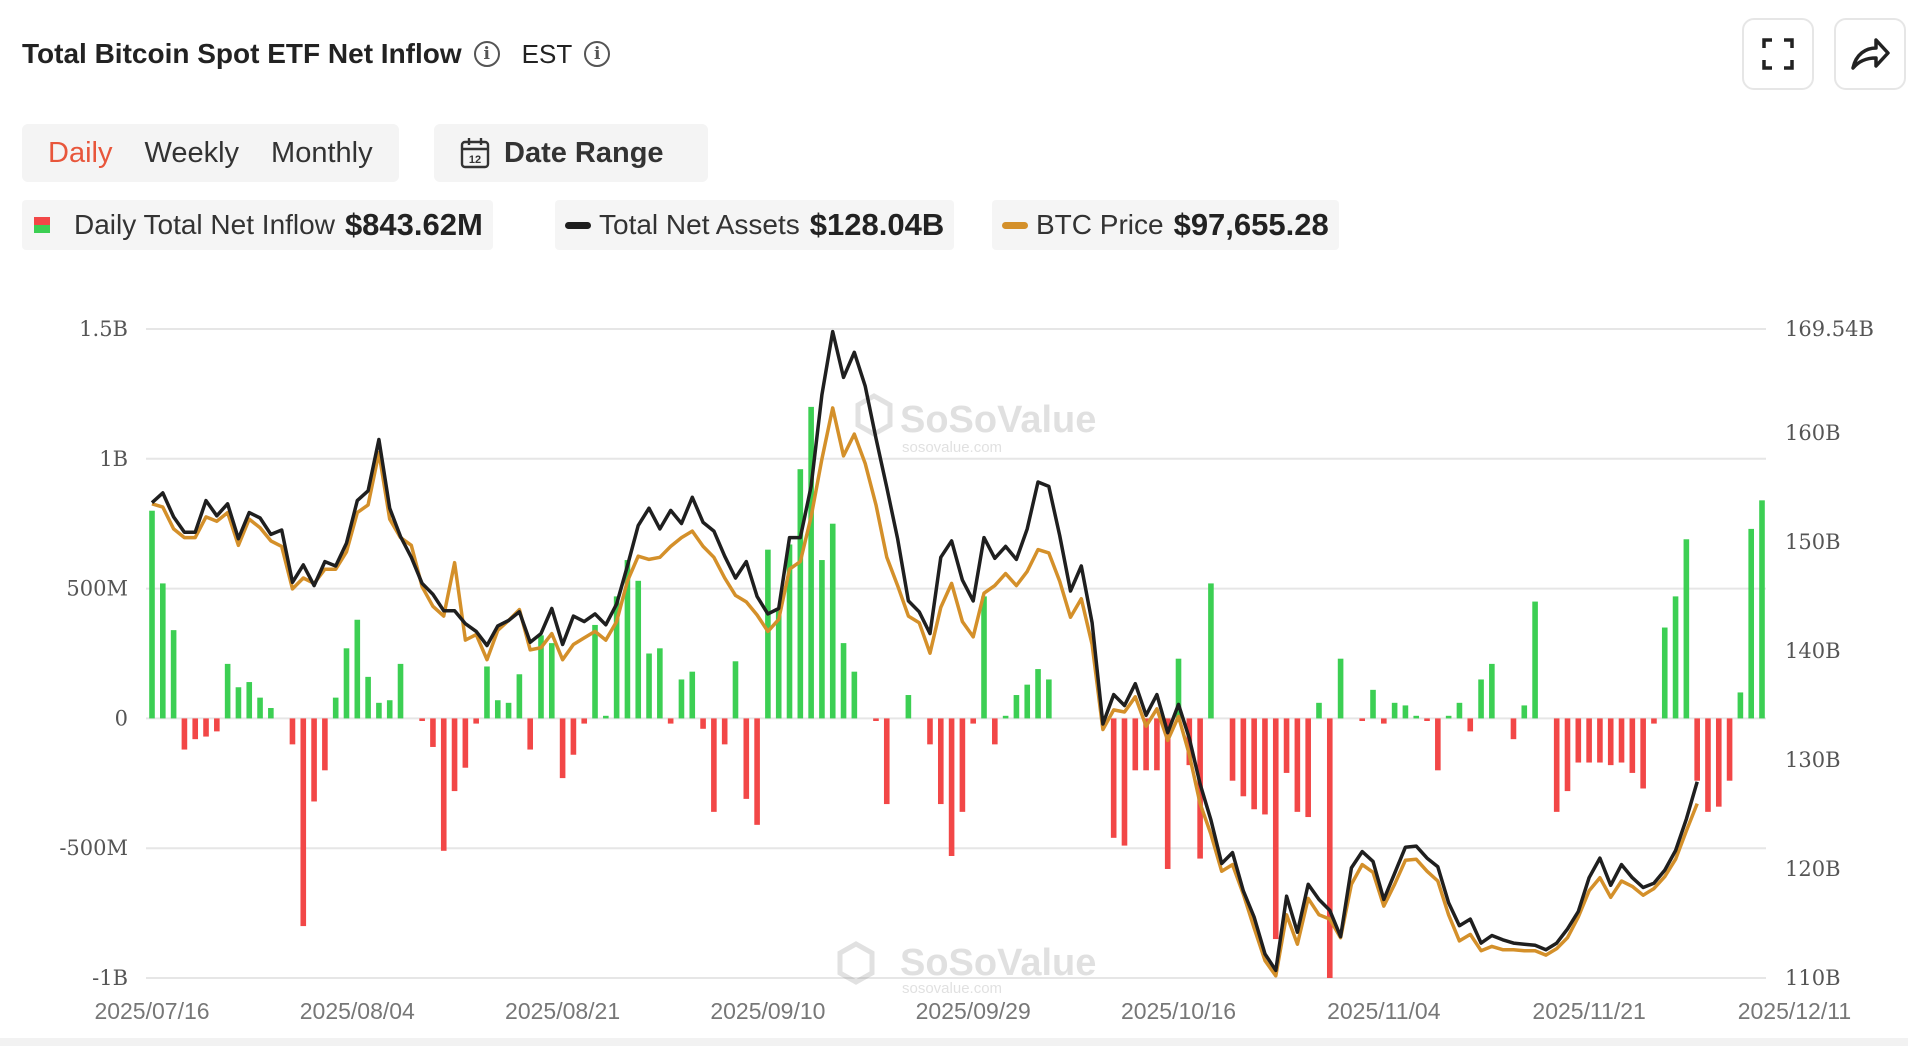 The height and width of the screenshot is (1046, 1908). Describe the element at coordinates (110, 978) in the screenshot. I see `left-tick-label: -1B` at that location.